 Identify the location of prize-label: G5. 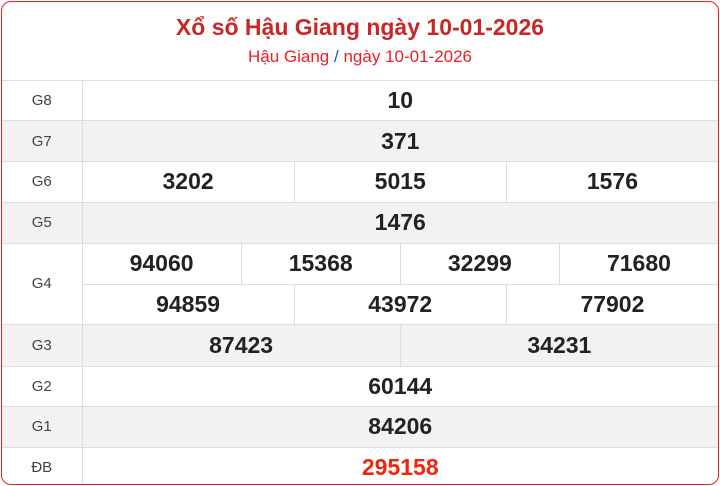
(42, 223).